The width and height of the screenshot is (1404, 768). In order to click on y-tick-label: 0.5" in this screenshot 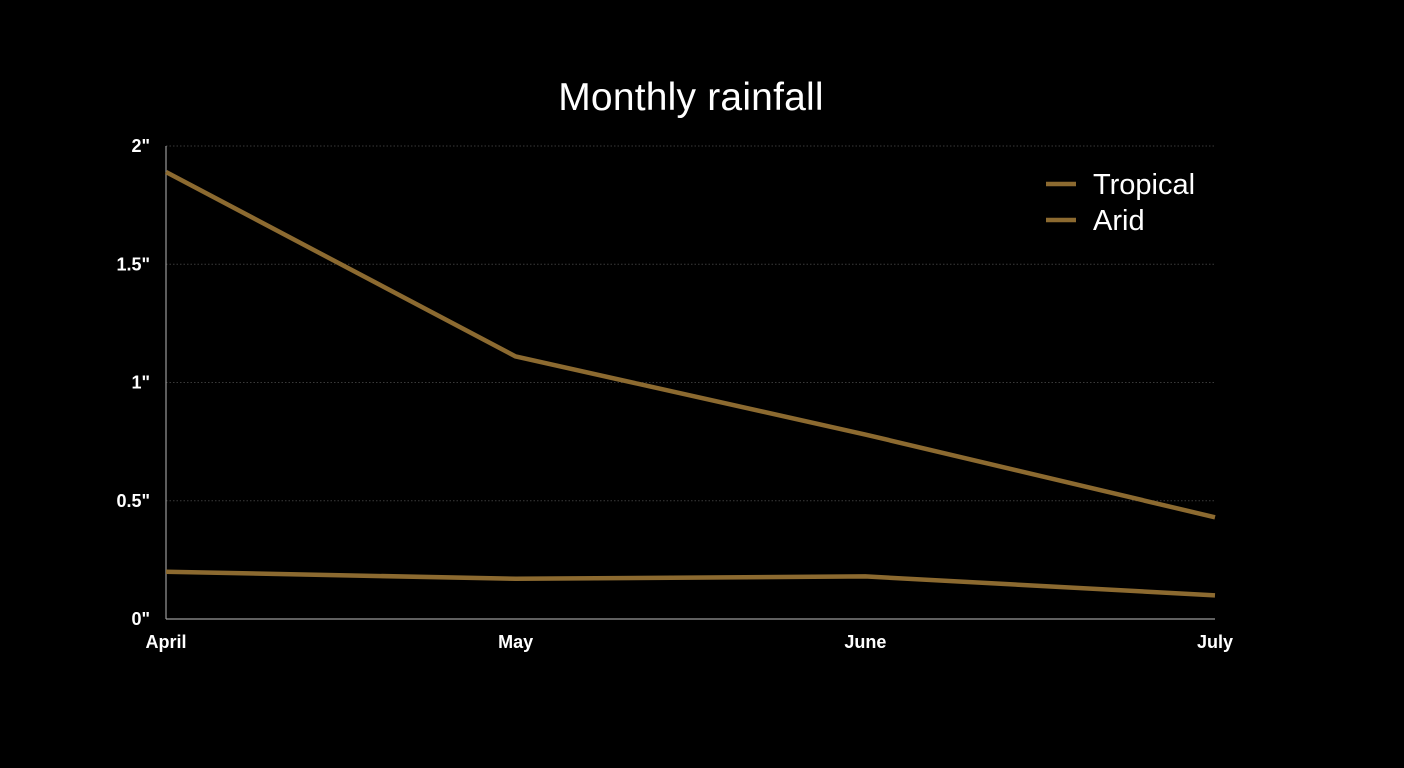, I will do `click(133, 501)`.